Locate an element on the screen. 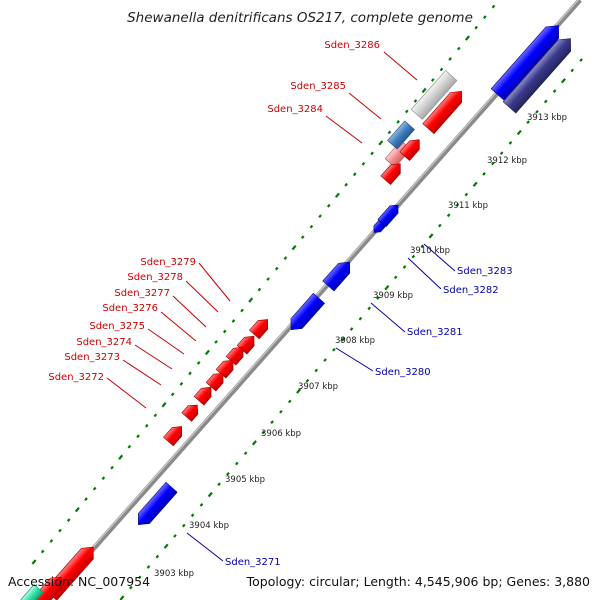 This screenshot has width=600, height=600. kbp-label: 3903 kbp is located at coordinates (174, 574).